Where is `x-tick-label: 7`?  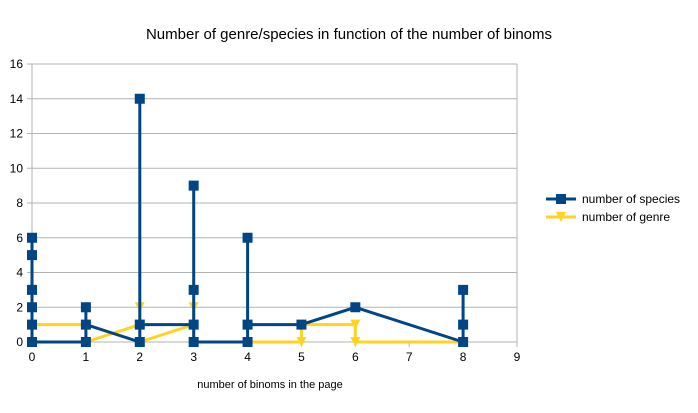
x-tick-label: 7 is located at coordinates (409, 357).